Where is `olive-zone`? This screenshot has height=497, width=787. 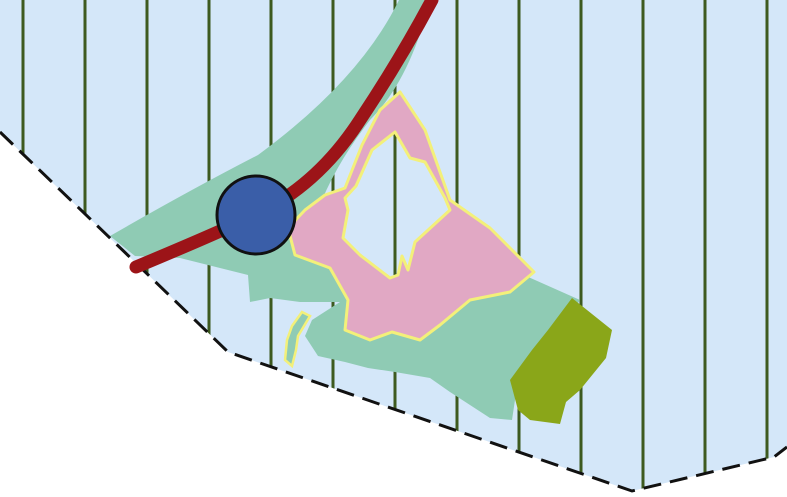
olive-zone is located at coordinates (561, 361).